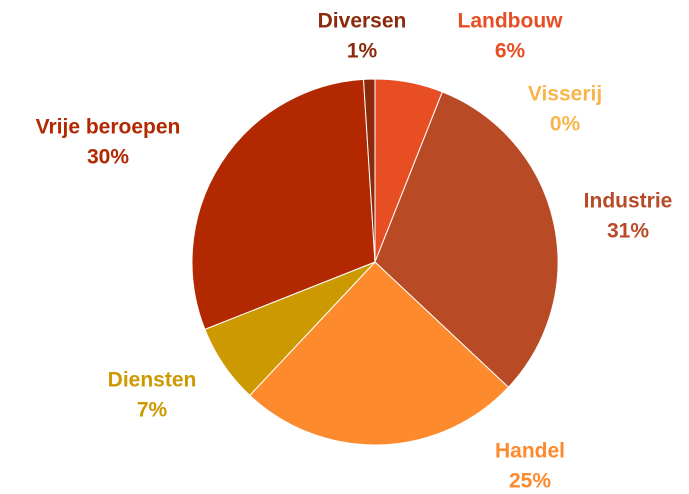 This screenshot has height=494, width=689. What do you see at coordinates (565, 124) in the screenshot?
I see `slice-value-label: 0%` at bounding box center [565, 124].